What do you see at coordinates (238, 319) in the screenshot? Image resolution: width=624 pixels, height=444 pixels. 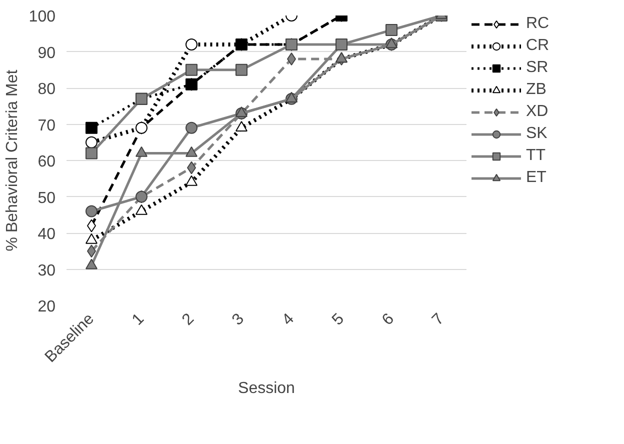 I see `x-tick-label: 3` at bounding box center [238, 319].